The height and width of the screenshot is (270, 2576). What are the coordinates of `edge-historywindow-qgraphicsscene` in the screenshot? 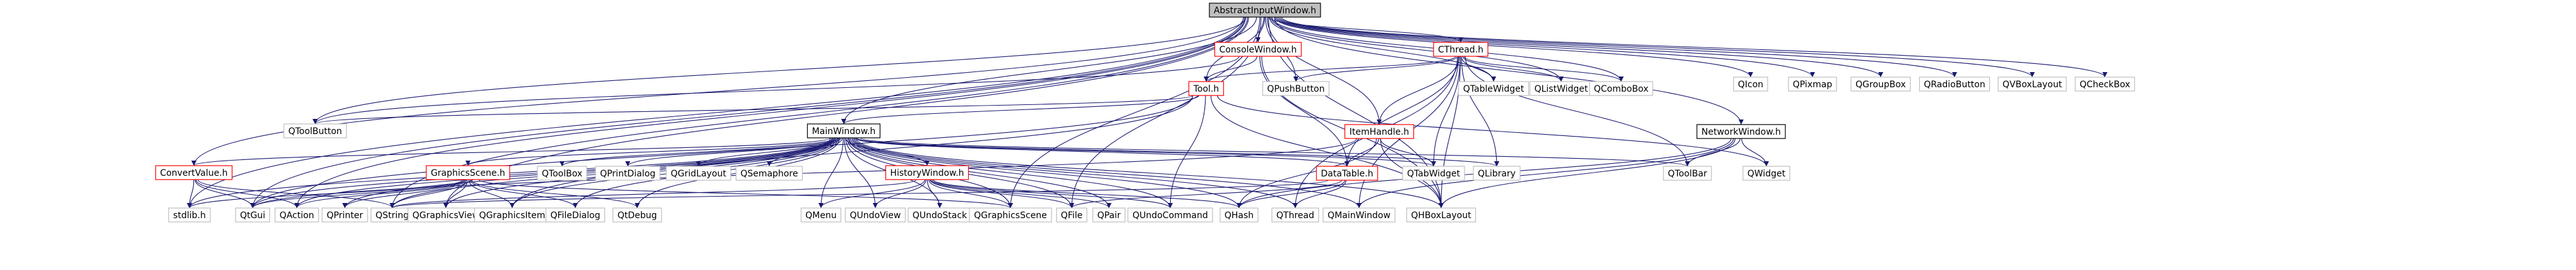 It's located at (969, 194).